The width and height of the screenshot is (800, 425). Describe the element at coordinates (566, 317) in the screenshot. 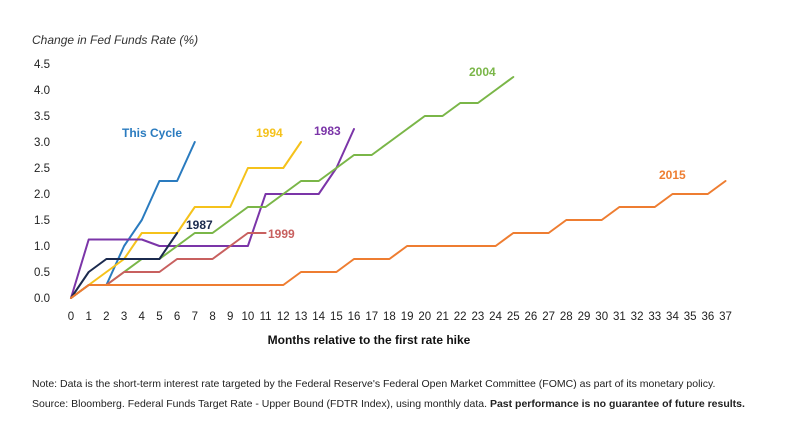

I see `x-tick-label: 28` at that location.